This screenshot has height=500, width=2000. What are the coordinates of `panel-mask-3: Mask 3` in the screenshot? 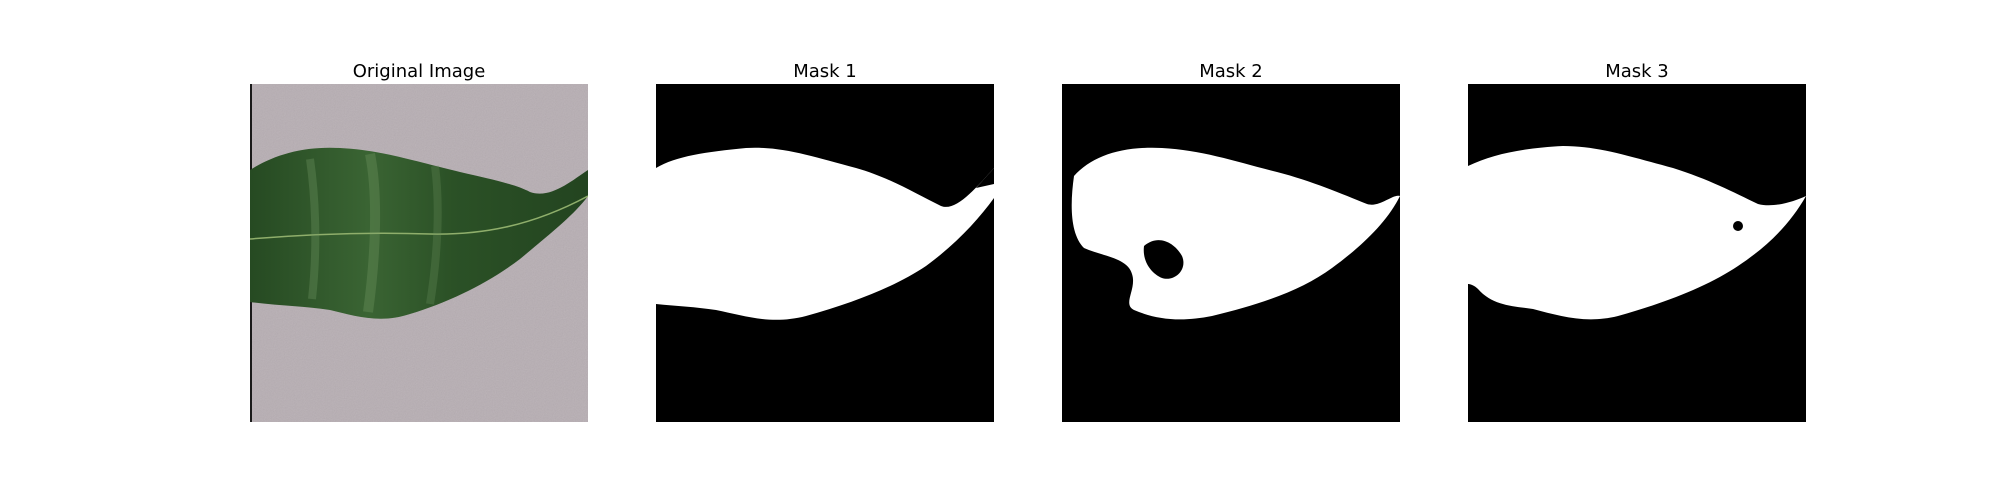 It's located at (1637, 241).